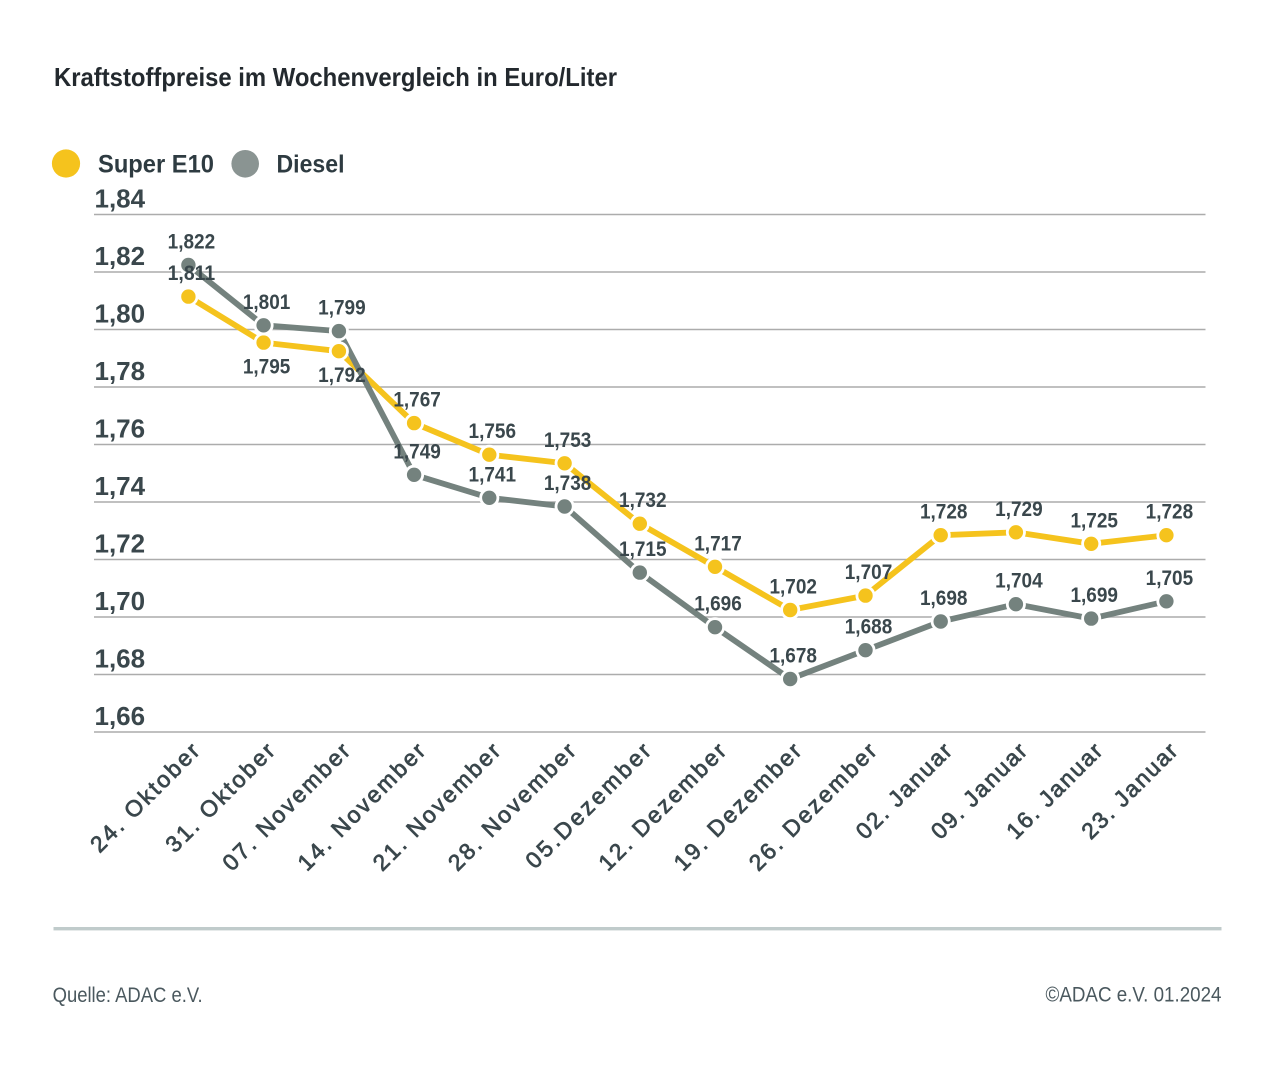  What do you see at coordinates (120, 659) in the screenshot?
I see `svg-text: 1,68` at bounding box center [120, 659].